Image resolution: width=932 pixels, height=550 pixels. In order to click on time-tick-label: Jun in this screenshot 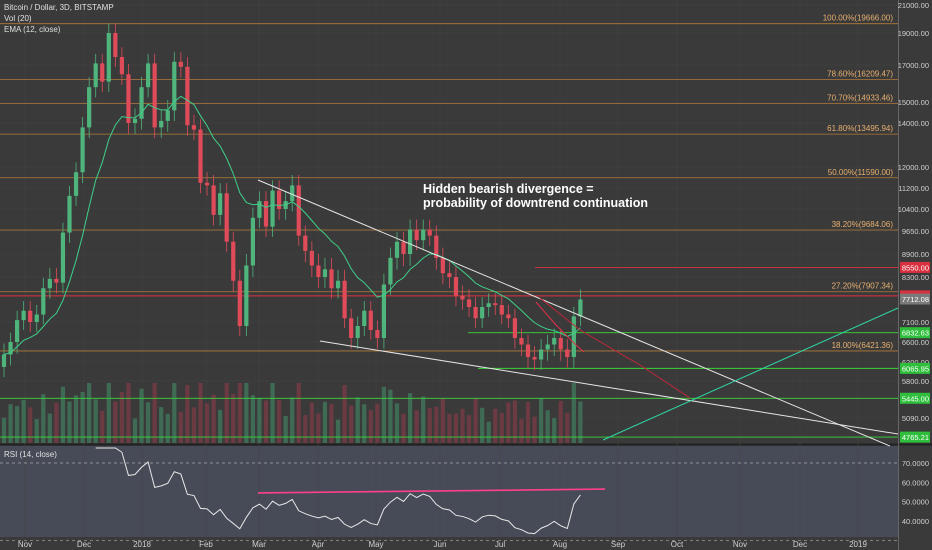, I will do `click(440, 544)`.